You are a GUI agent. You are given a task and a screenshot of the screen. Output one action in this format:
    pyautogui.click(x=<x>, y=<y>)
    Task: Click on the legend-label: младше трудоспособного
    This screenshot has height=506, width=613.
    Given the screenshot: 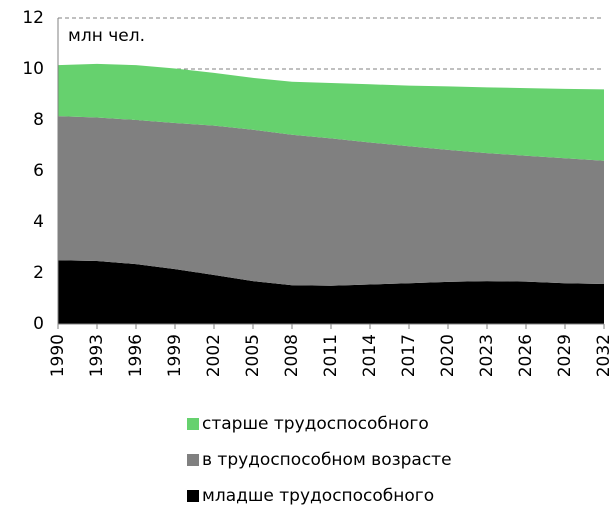 What is the action you would take?
    pyautogui.click(x=318, y=496)
    